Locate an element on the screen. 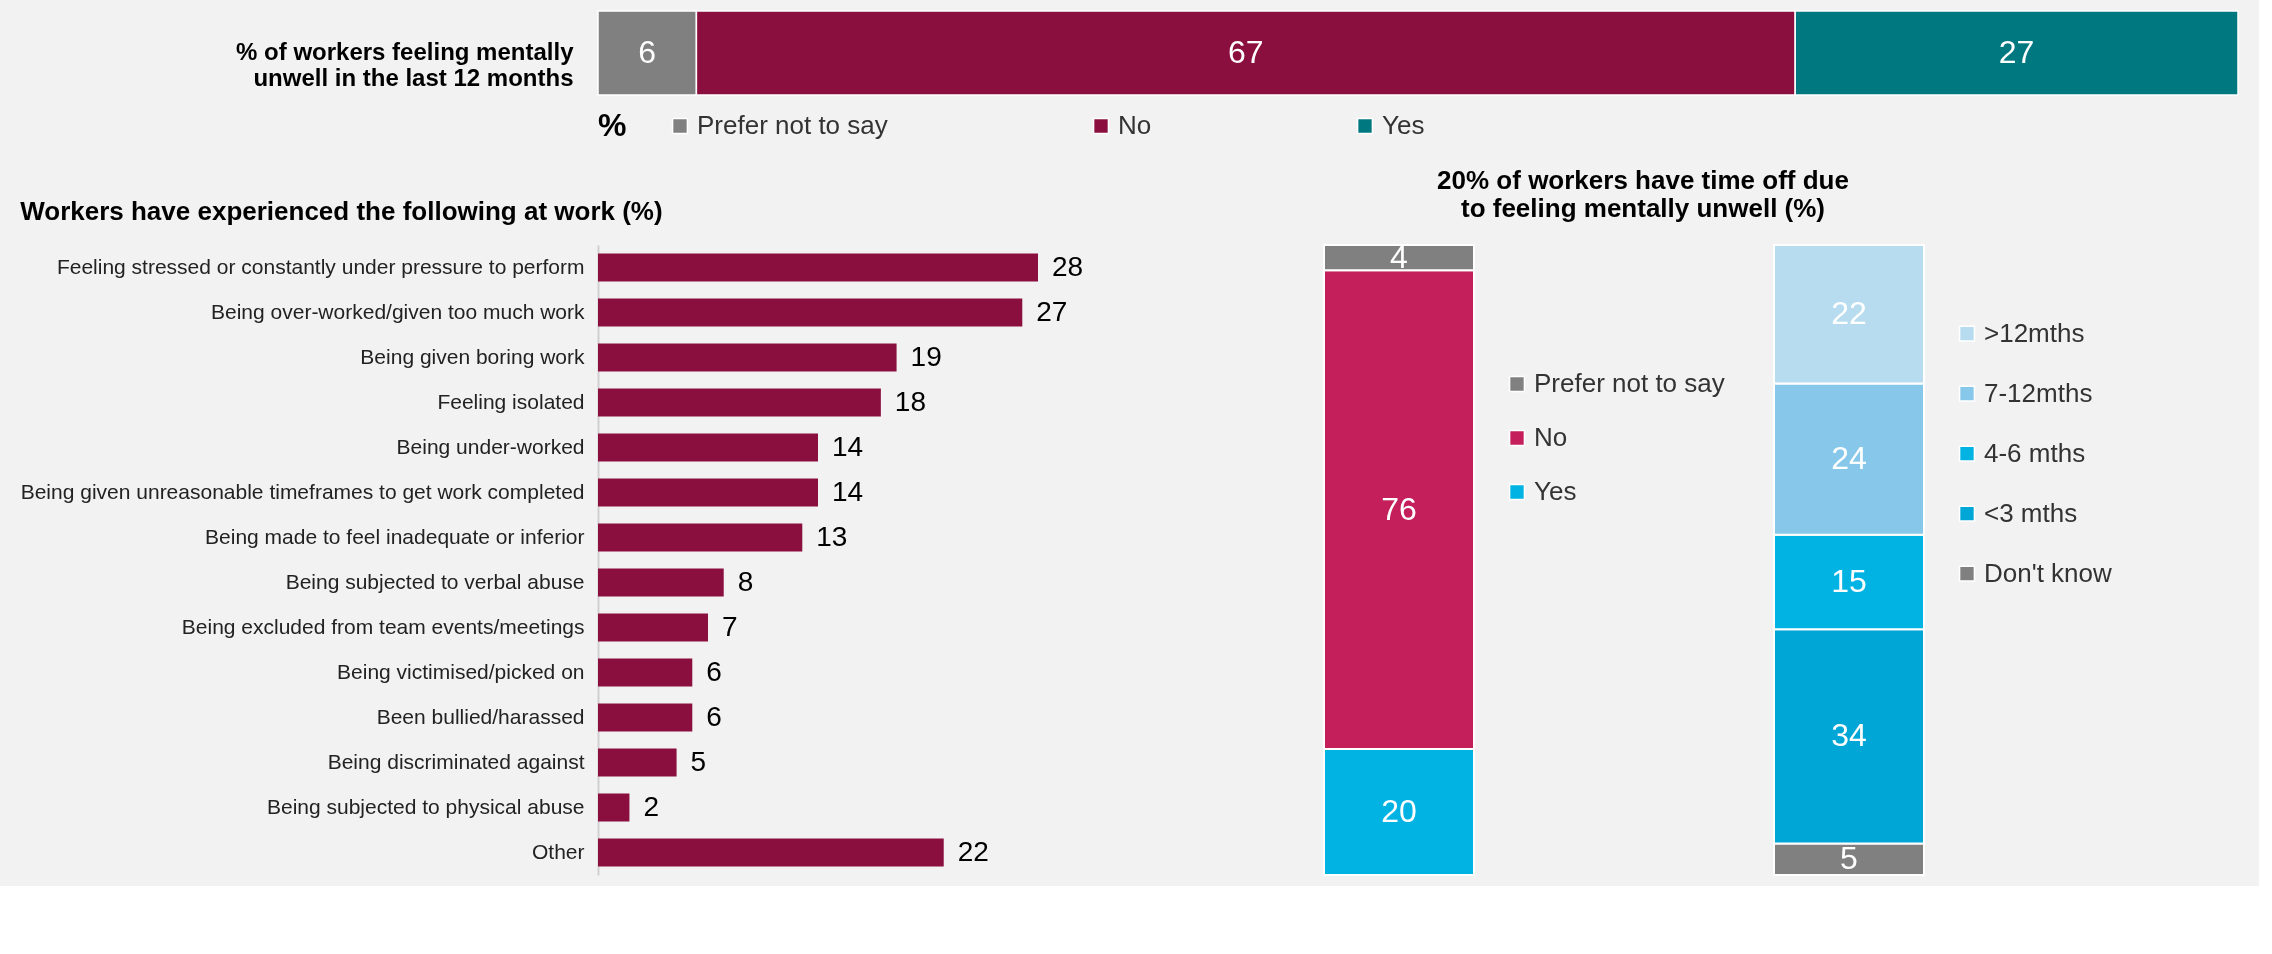  y-tick-label: Being over-worked/given too much work is located at coordinates (397, 311).